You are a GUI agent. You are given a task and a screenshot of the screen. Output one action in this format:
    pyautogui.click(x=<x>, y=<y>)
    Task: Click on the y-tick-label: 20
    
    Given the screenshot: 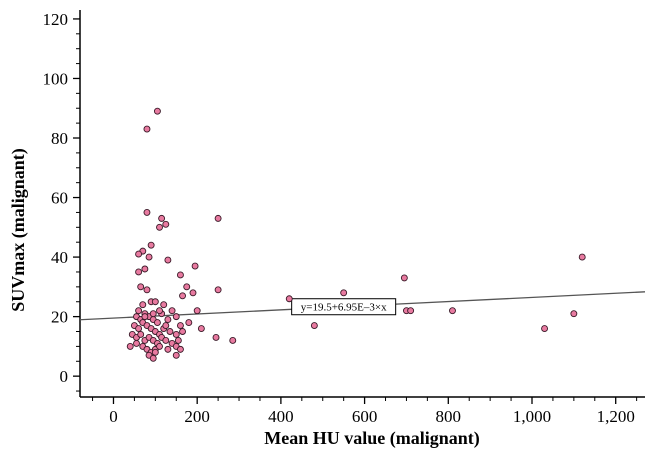 What is the action you would take?
    pyautogui.click(x=59, y=317)
    